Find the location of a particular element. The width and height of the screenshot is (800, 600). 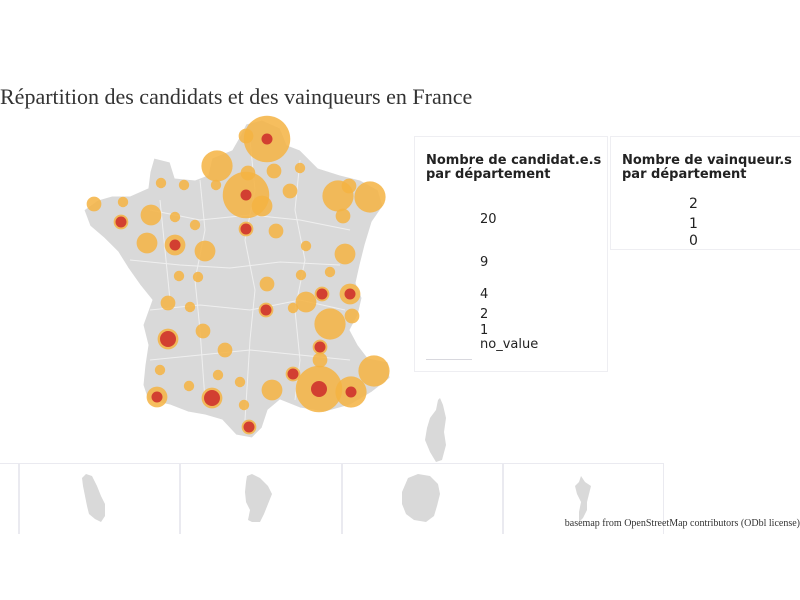

winners-symbol-nord is located at coordinates (267, 139).